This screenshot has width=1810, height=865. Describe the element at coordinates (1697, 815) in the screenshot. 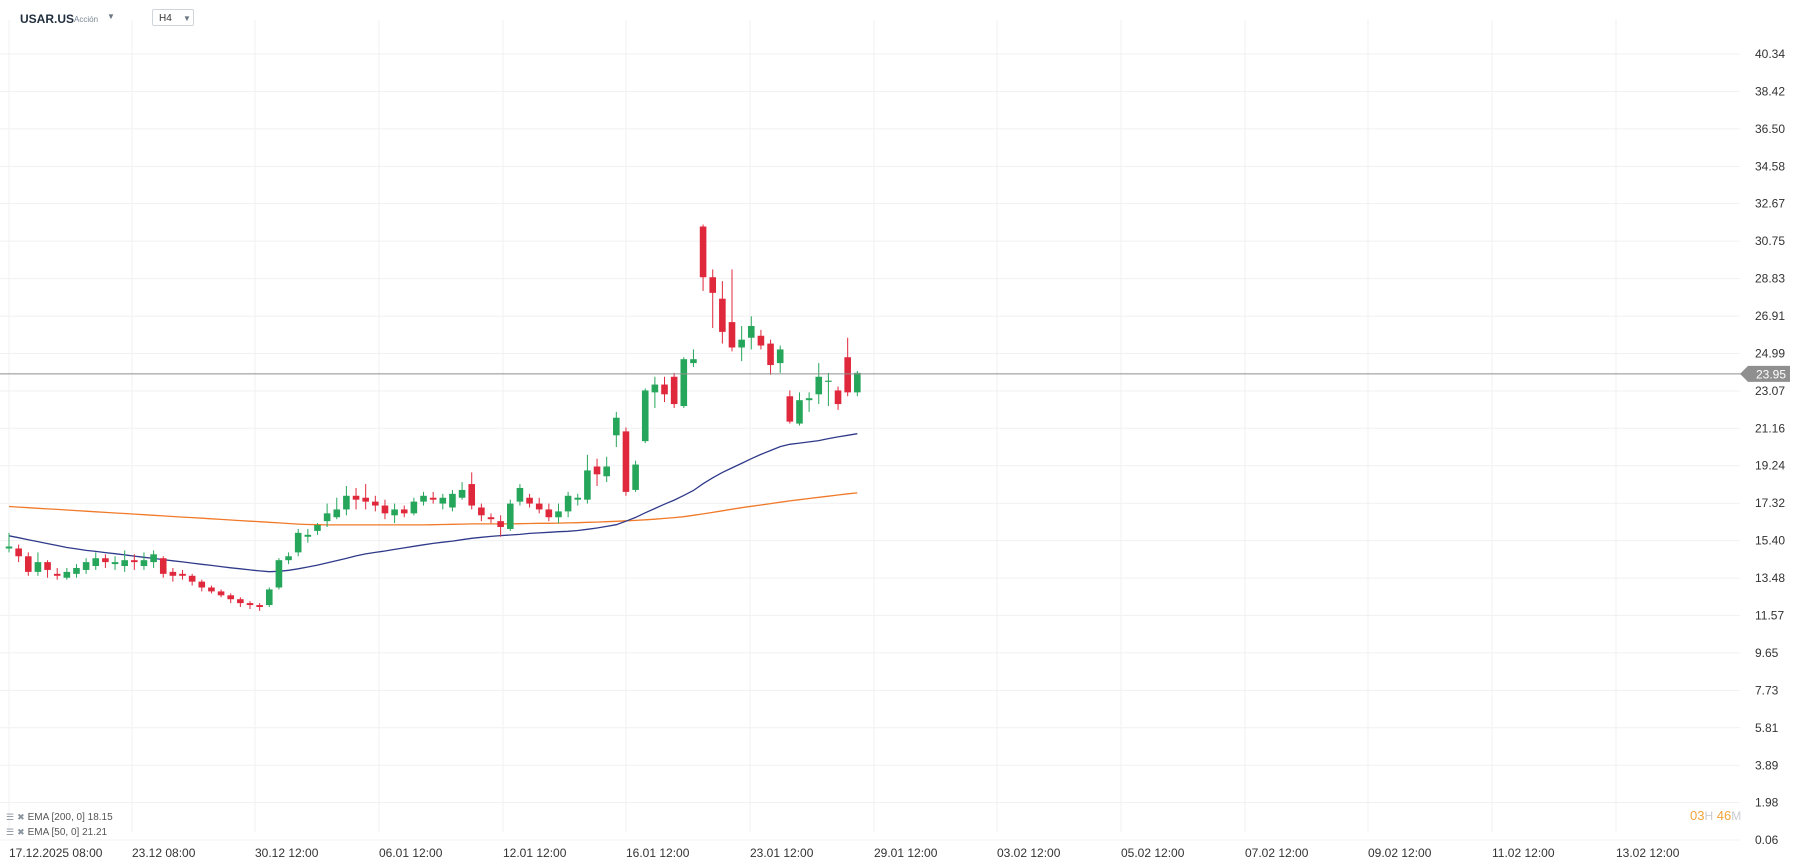

I see `timer-hours: 03` at that location.